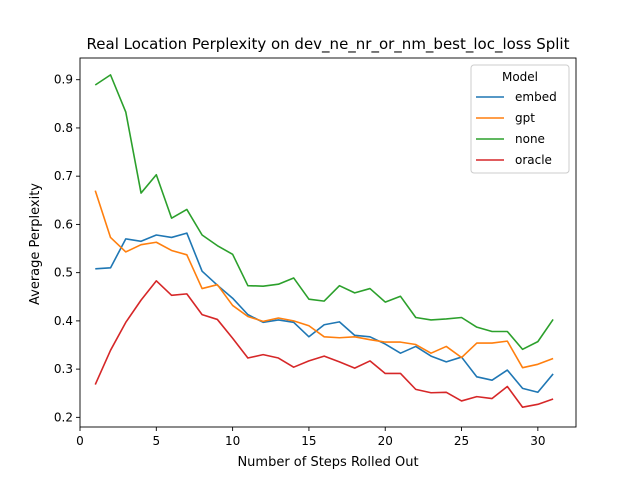 Image resolution: width=640 pixels, height=480 pixels. Describe the element at coordinates (63, 417) in the screenshot. I see `y-tick-label: 0.2` at that location.